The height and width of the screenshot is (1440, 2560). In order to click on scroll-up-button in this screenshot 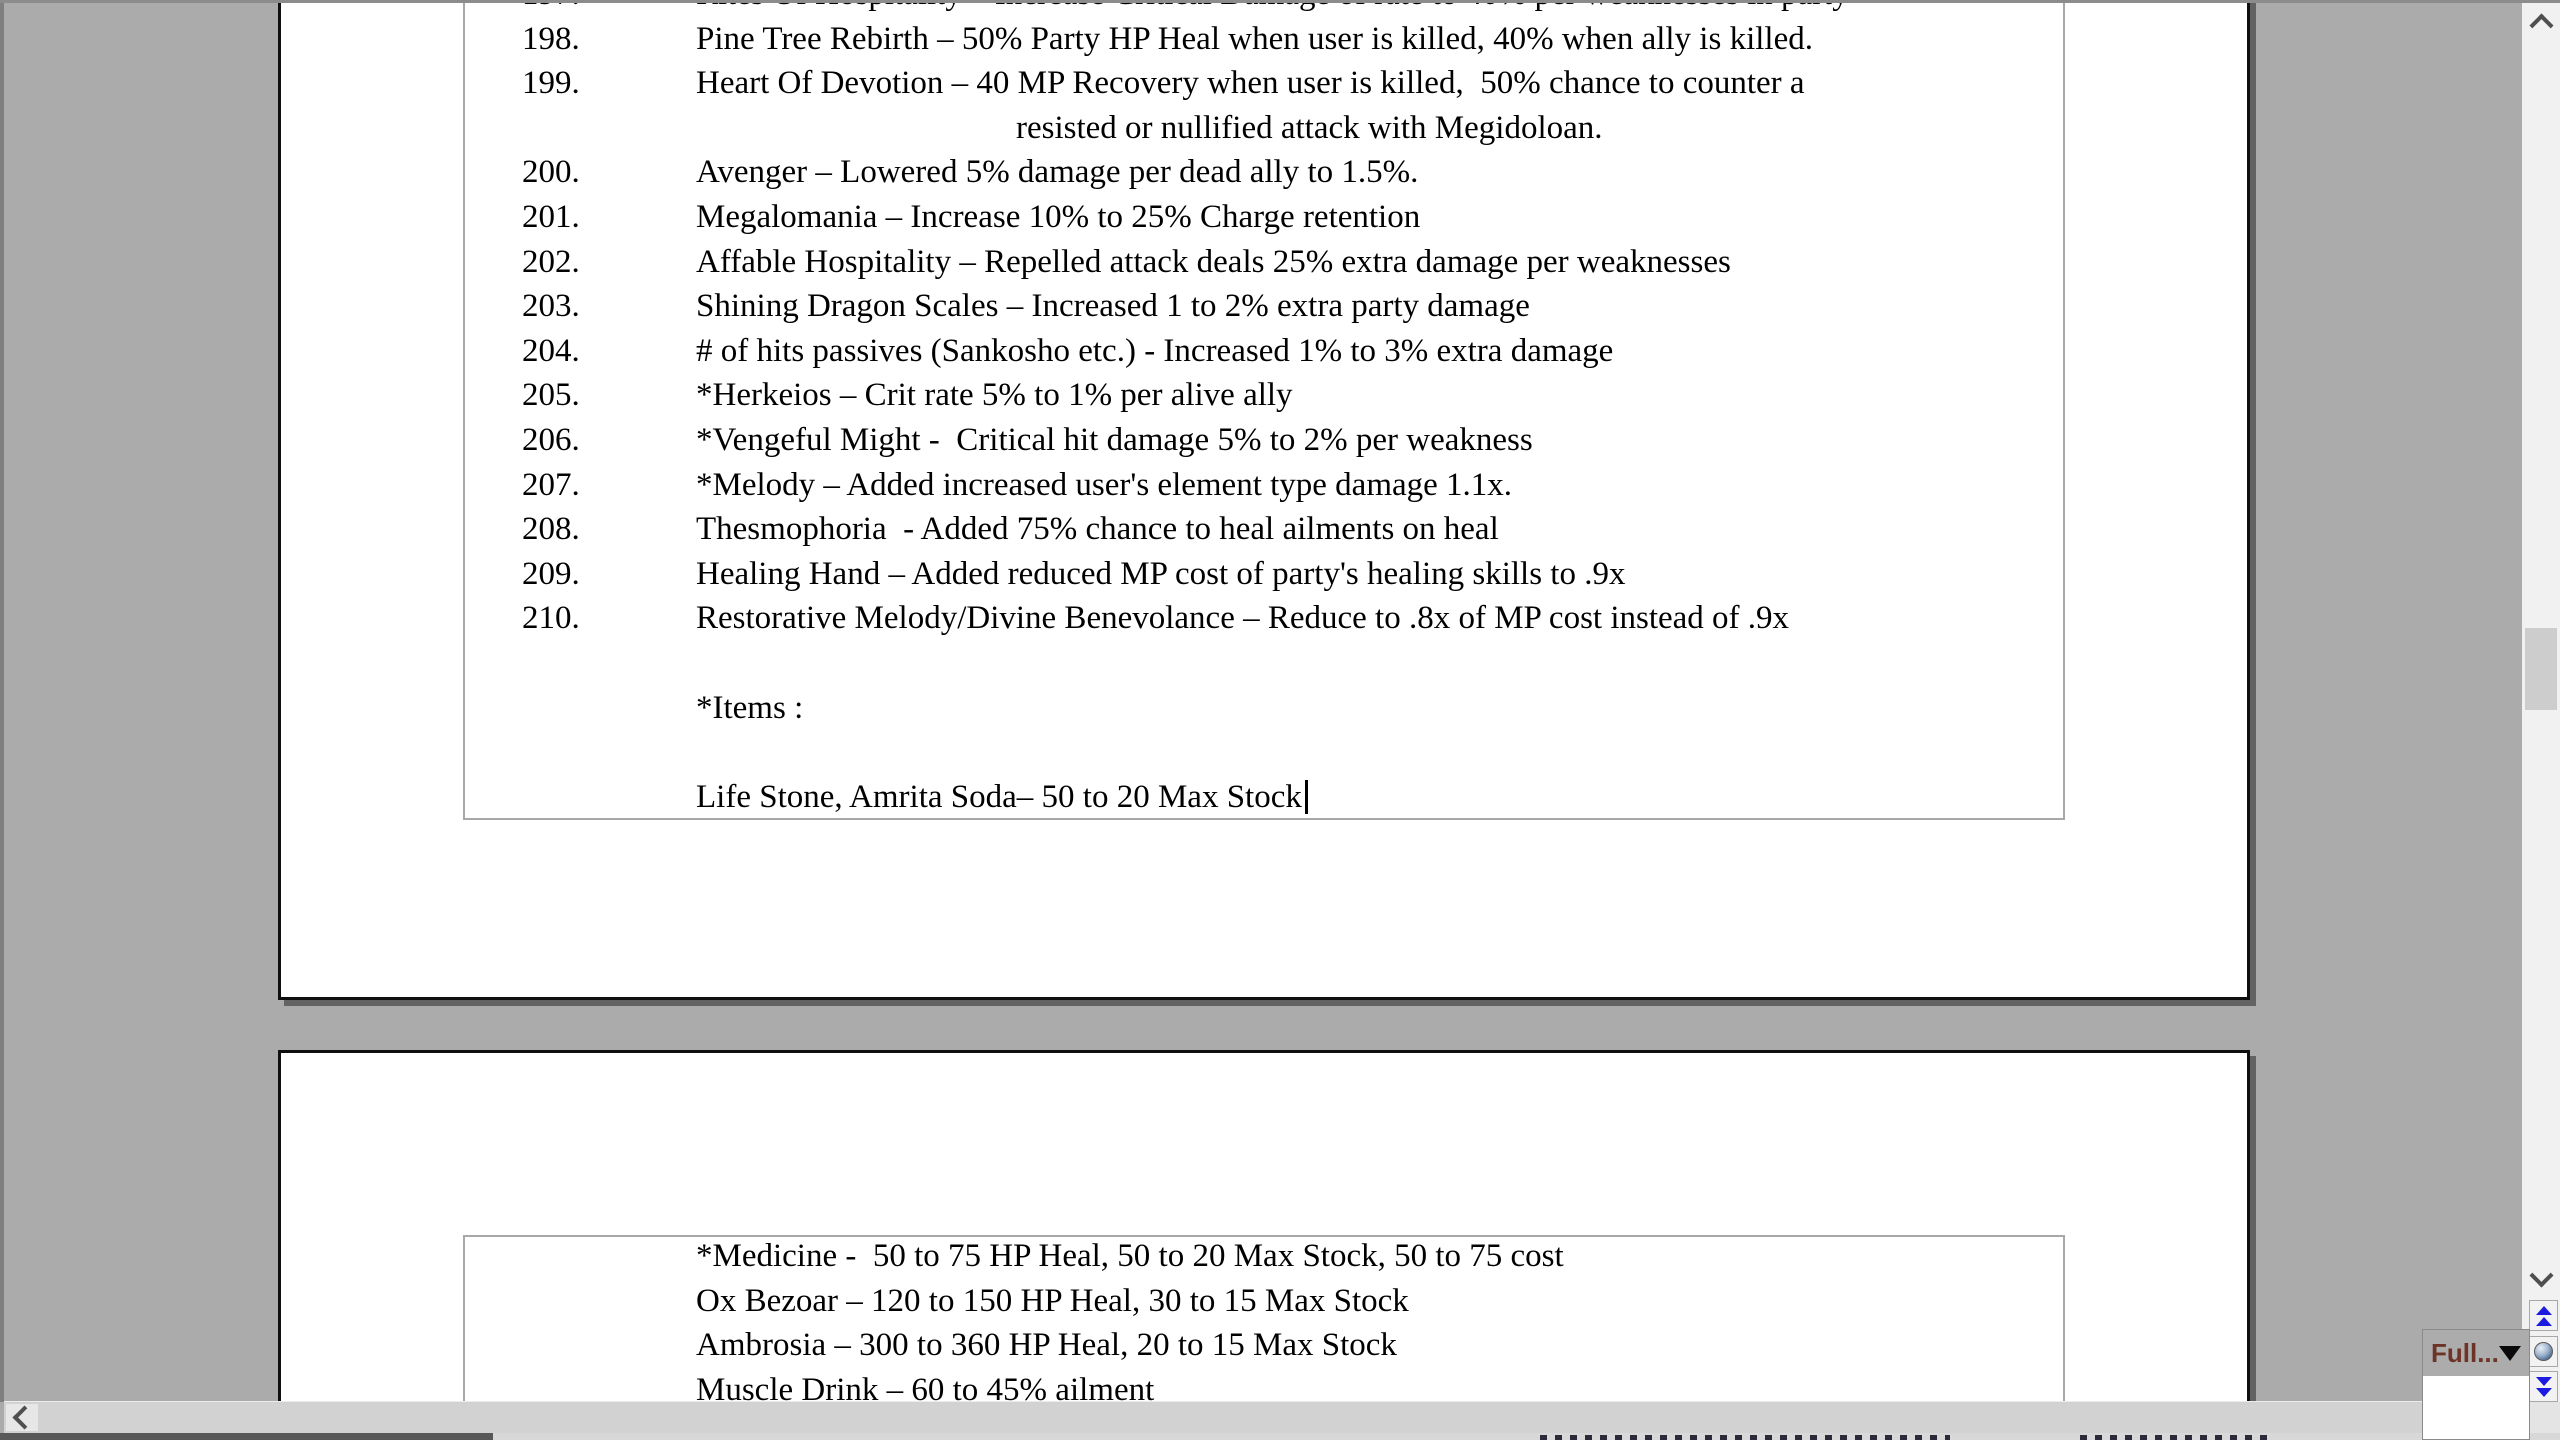, I will do `click(2541, 22)`.